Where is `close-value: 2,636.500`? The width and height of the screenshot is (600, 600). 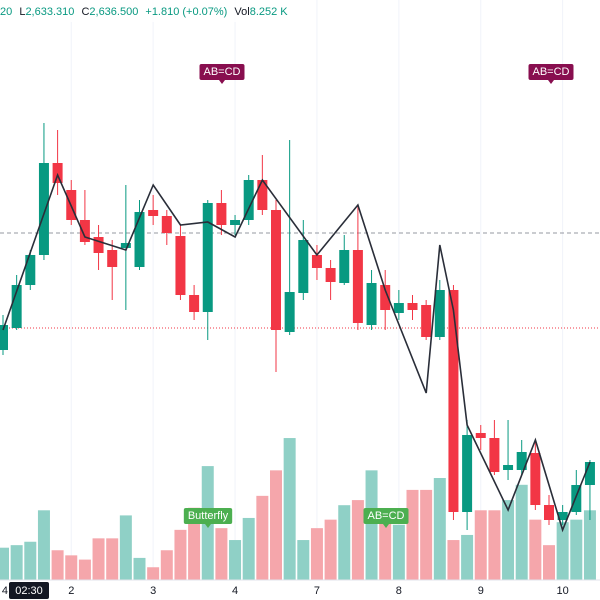
close-value: 2,636.500 is located at coordinates (113, 12).